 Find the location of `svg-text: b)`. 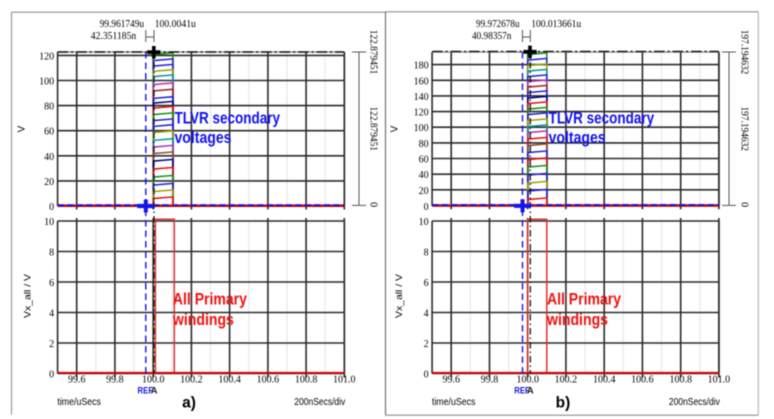

svg-text: b) is located at coordinates (563, 403).